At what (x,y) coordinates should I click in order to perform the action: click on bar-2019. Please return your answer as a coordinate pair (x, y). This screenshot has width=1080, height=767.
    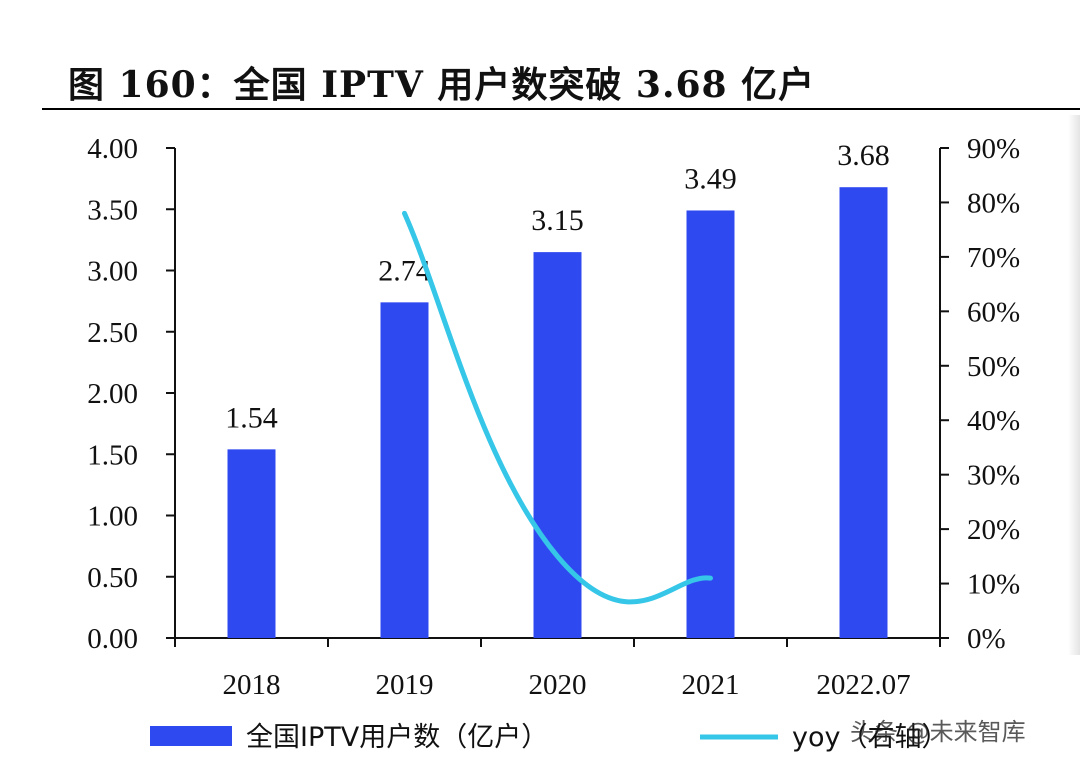
    Looking at the image, I should click on (404, 470).